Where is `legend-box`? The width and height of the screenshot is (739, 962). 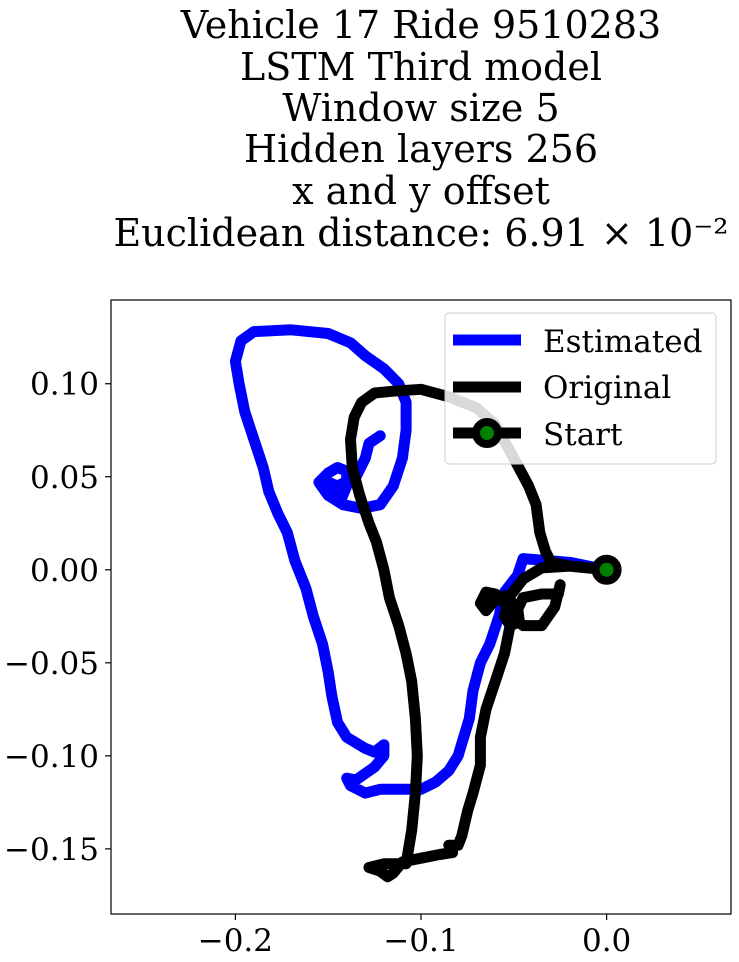
legend-box is located at coordinates (580, 388).